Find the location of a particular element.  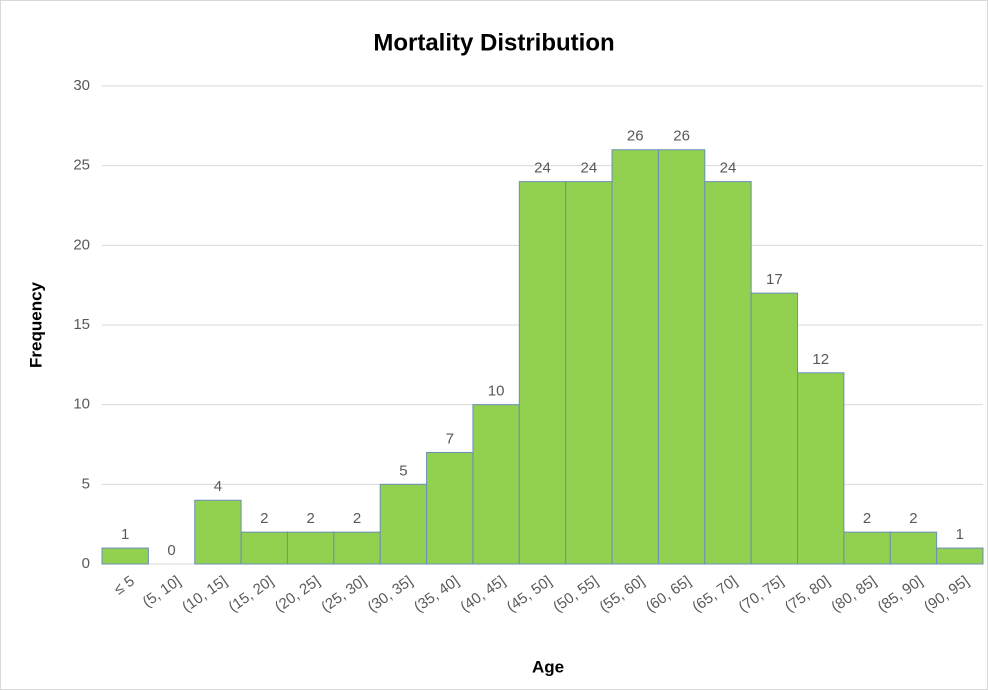

y-tick-label: 20 is located at coordinates (81, 244).